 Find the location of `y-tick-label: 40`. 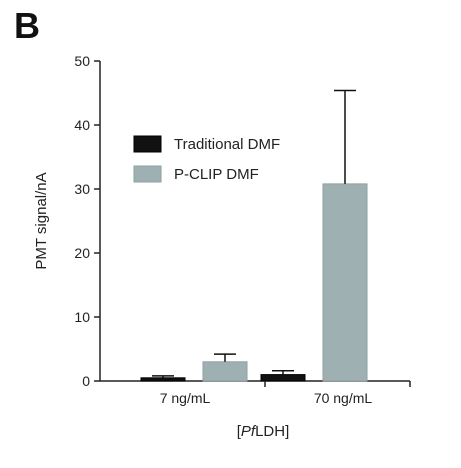

y-tick-label: 40 is located at coordinates (82, 125).